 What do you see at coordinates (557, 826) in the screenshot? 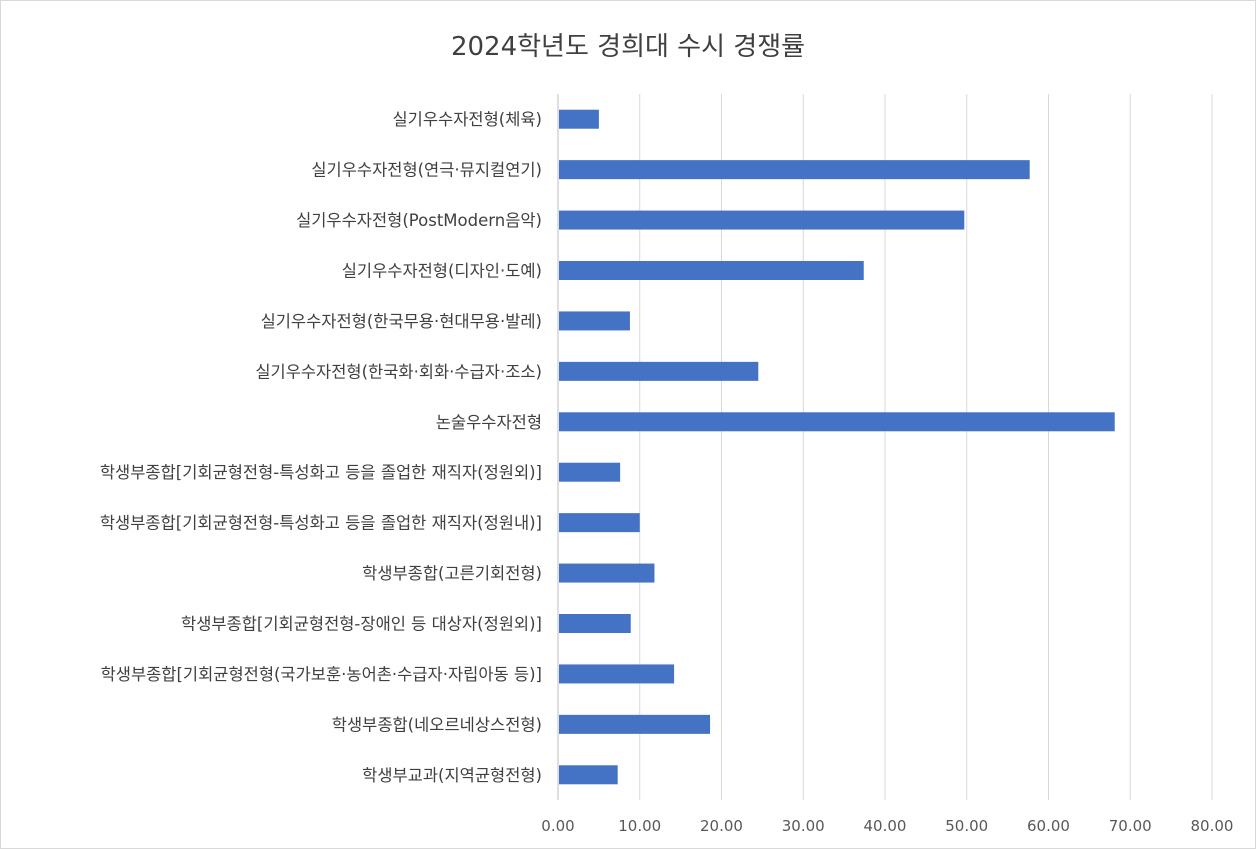
I see `x-tick-label: 0.00` at bounding box center [557, 826].